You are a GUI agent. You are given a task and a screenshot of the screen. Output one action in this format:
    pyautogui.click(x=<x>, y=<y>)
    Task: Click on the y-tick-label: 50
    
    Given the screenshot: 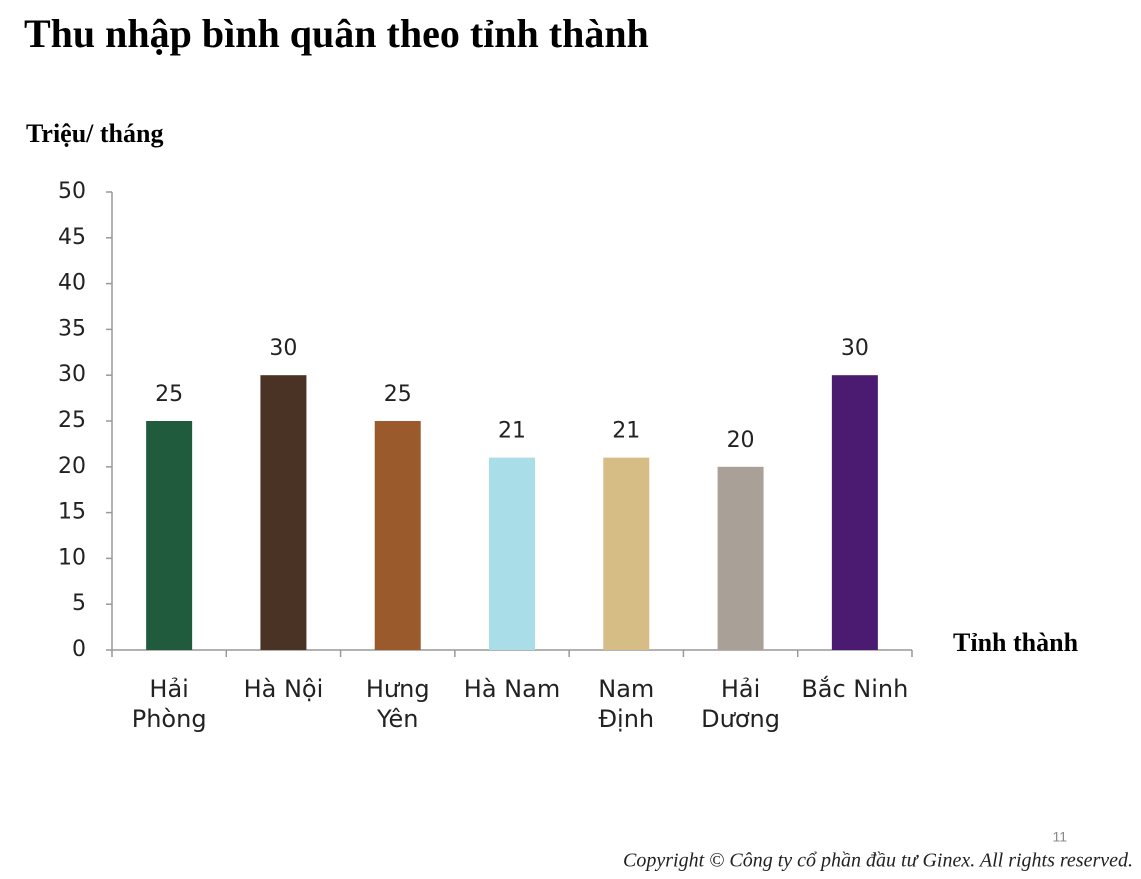 What is the action you would take?
    pyautogui.click(x=72, y=191)
    